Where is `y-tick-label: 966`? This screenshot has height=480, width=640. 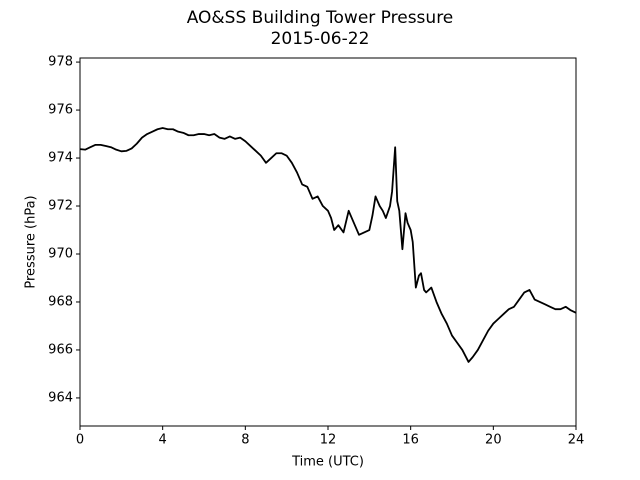 y-tick-label: 966 is located at coordinates (60, 349).